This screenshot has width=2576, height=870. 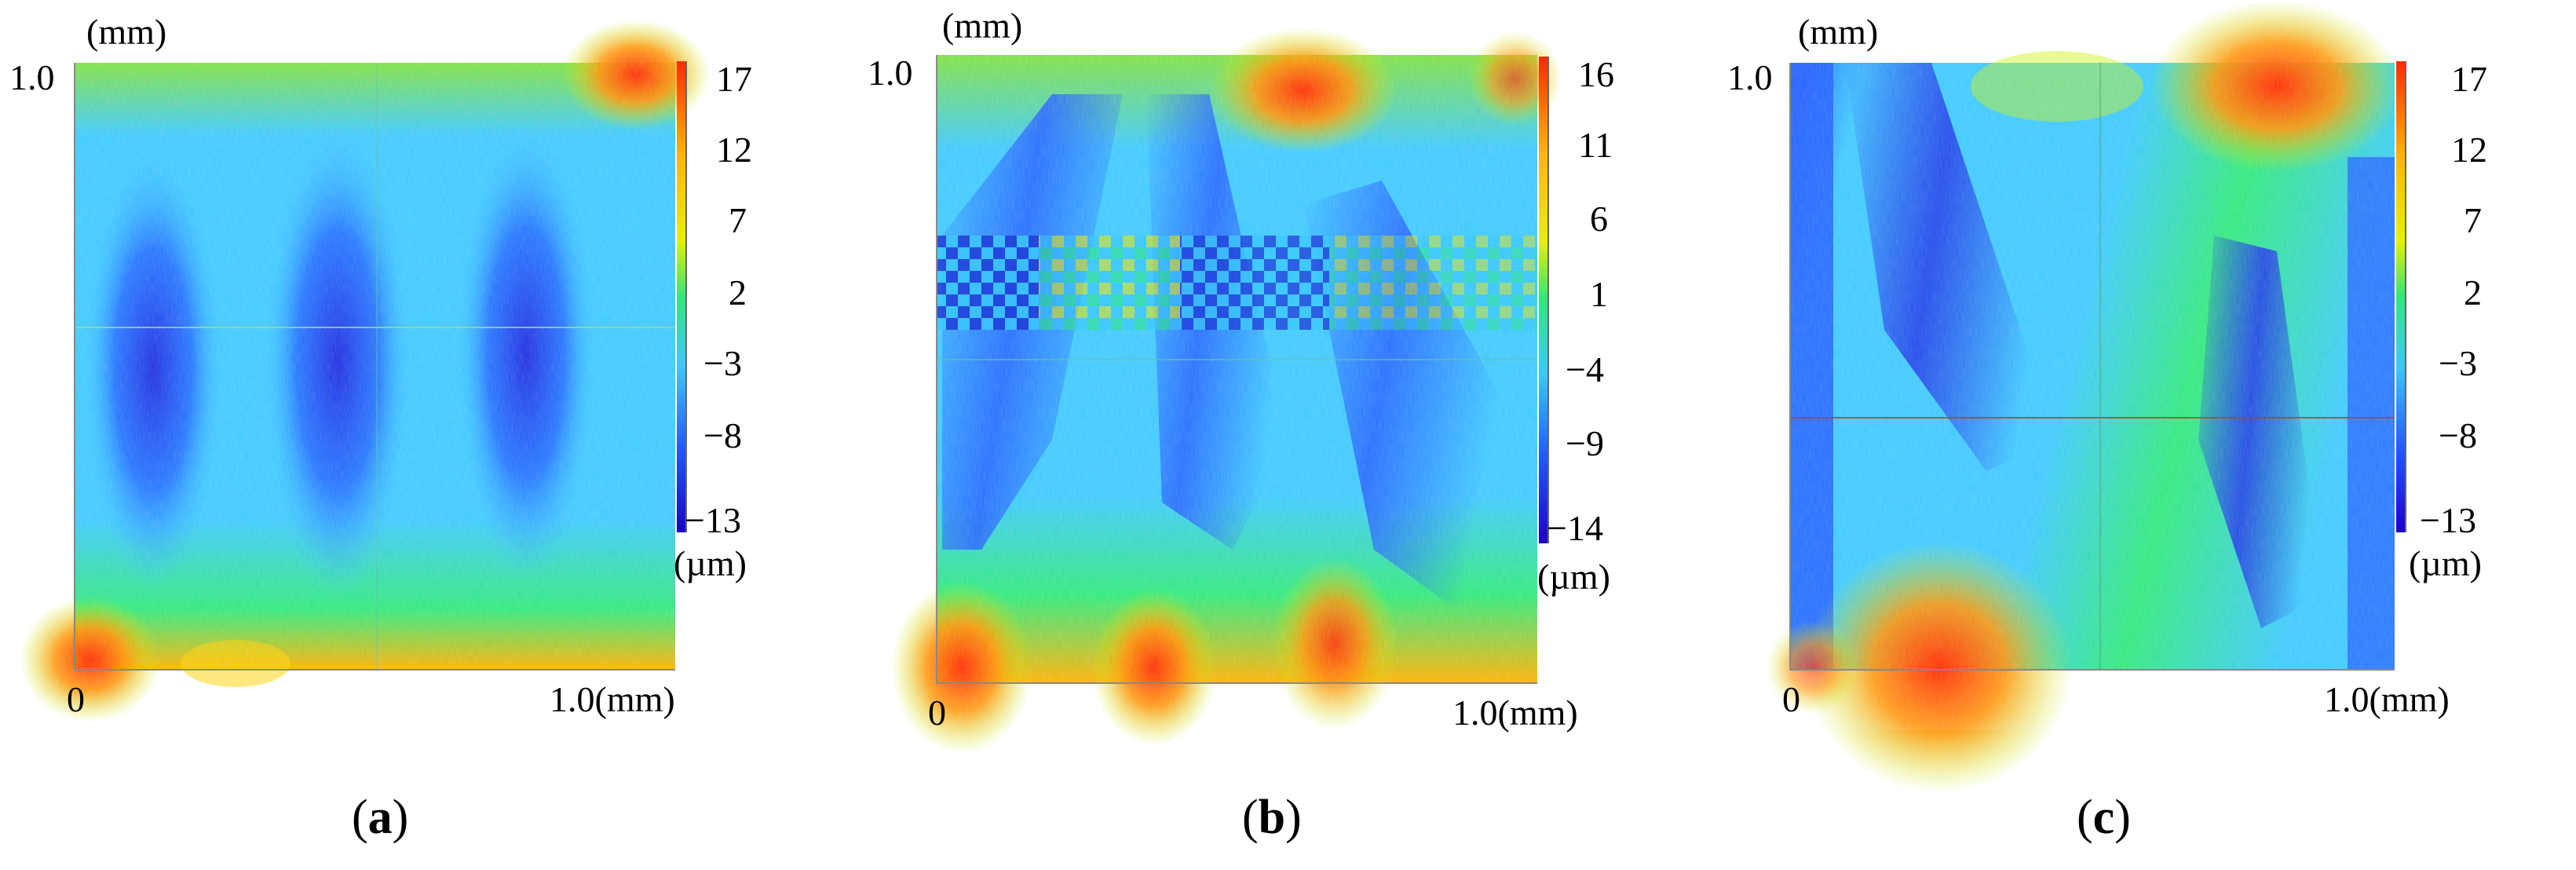 I want to click on colorbar-tick-c-0: 17, so click(x=2469, y=79).